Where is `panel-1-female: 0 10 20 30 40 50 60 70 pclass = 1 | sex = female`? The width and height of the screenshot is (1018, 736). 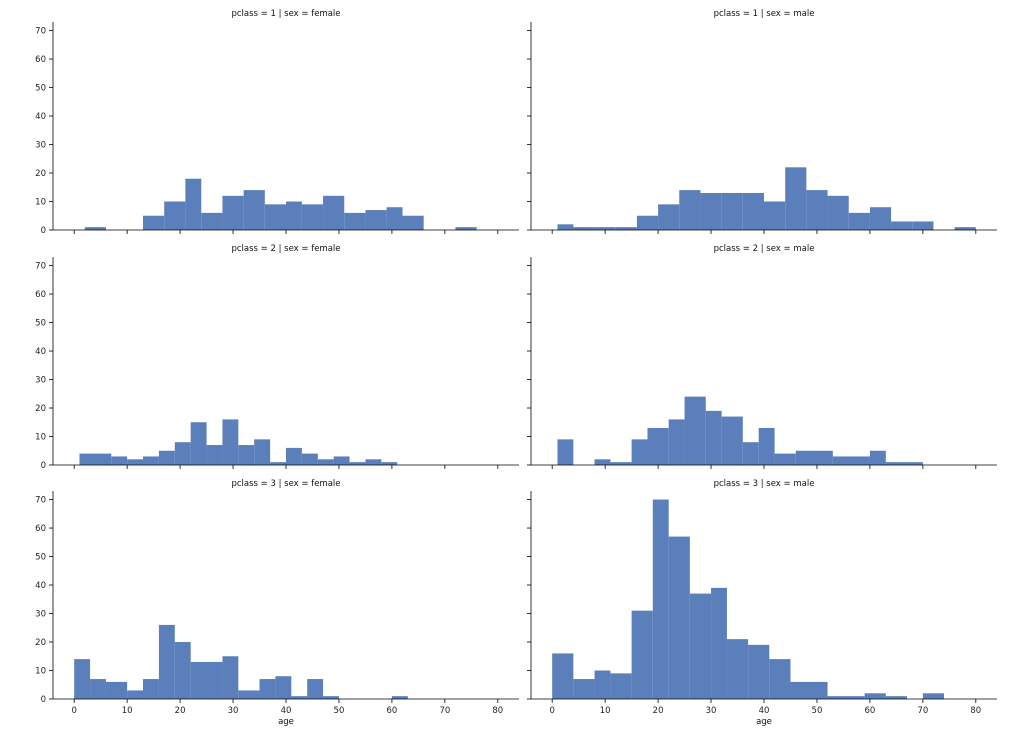
panel-1-female: 0 10 20 30 40 50 60 70 pclass = 1 | sex = female is located at coordinates (277, 122).